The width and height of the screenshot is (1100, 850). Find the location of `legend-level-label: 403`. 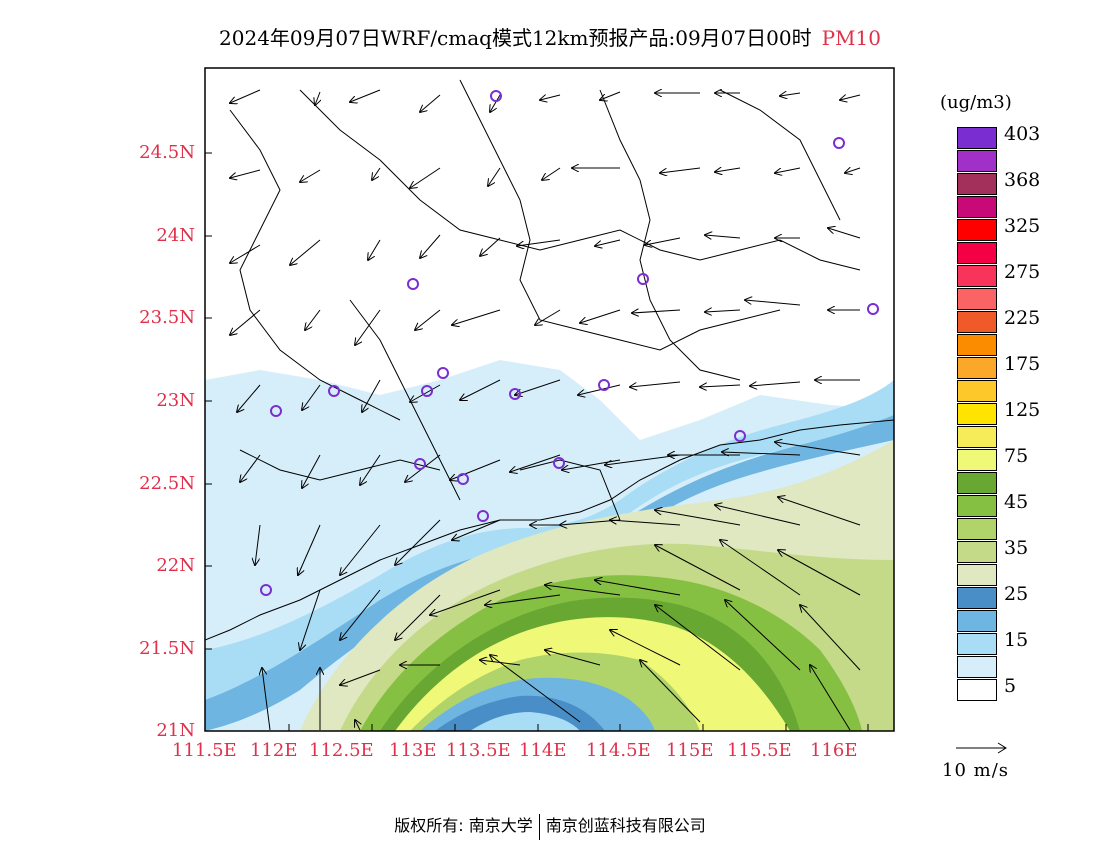

legend-level-label: 403 is located at coordinates (1022, 134).